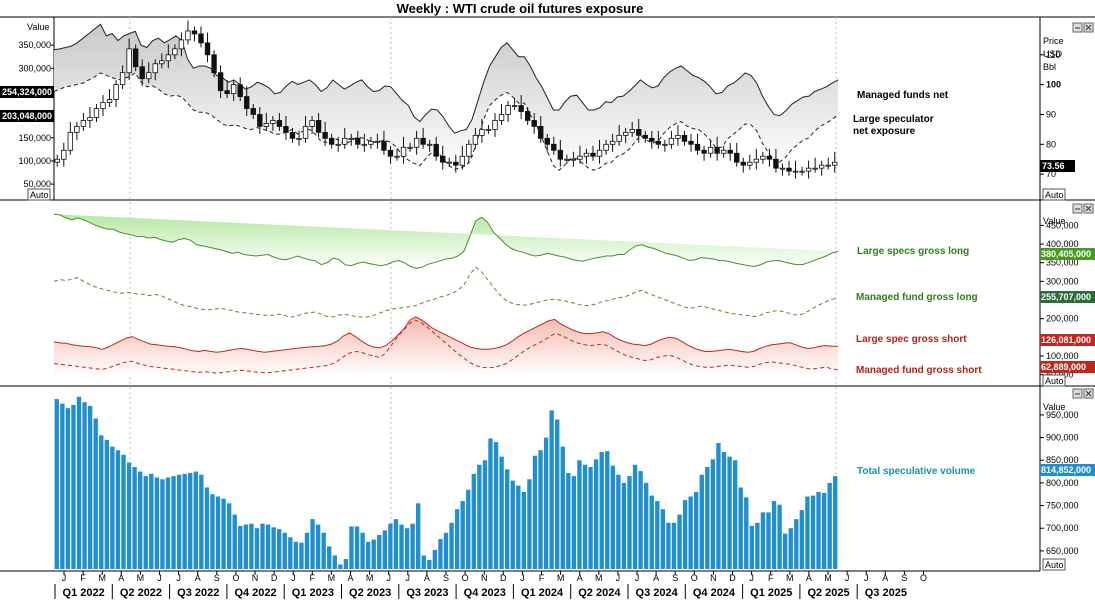 The height and width of the screenshot is (600, 1095). What do you see at coordinates (446, 578) in the screenshot?
I see `month-tick-label: S` at bounding box center [446, 578].